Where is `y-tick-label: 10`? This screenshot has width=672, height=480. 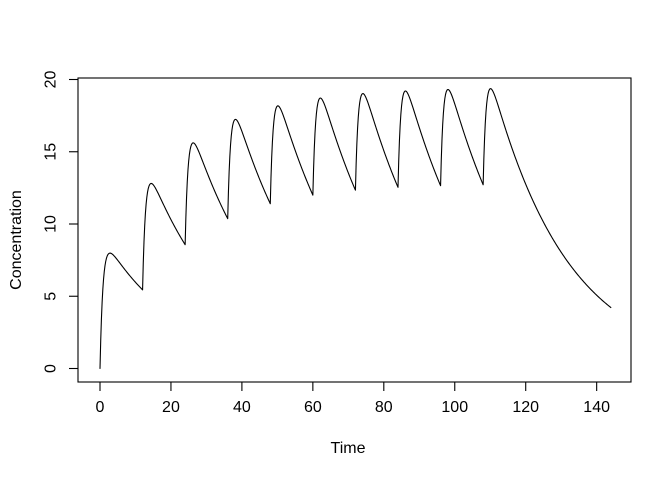 y-tick-label: 10 is located at coordinates (51, 224).